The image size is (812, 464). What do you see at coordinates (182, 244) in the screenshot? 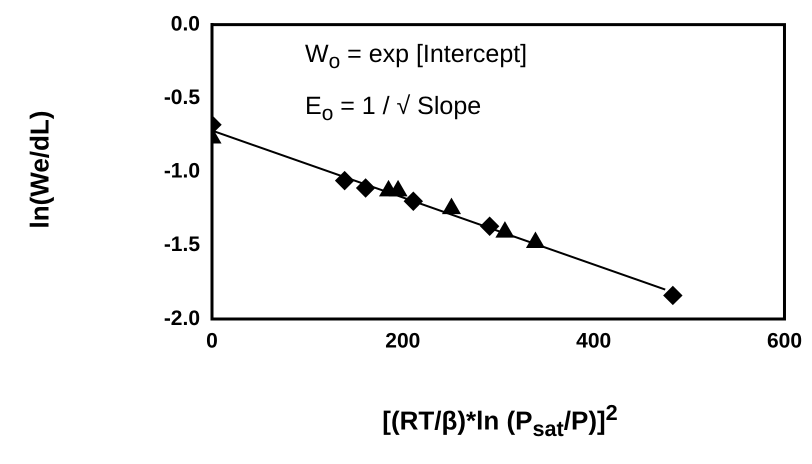
I see `y-tick-label: -1.5` at bounding box center [182, 244].